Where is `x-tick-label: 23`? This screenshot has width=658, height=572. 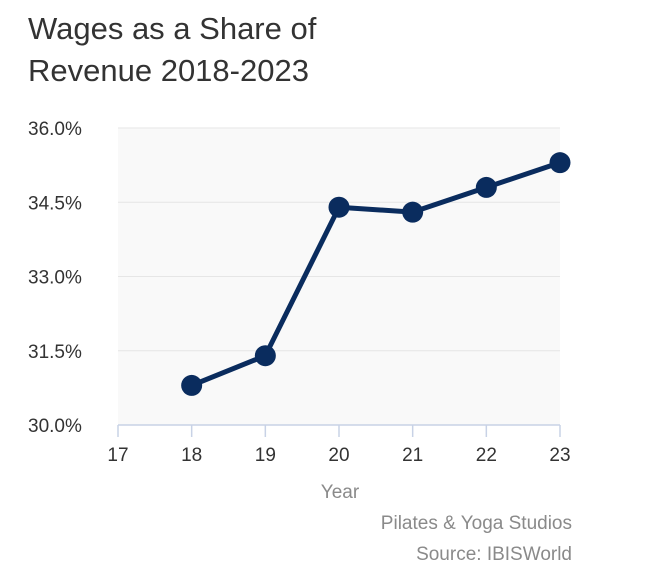 x-tick-label: 23 is located at coordinates (559, 455).